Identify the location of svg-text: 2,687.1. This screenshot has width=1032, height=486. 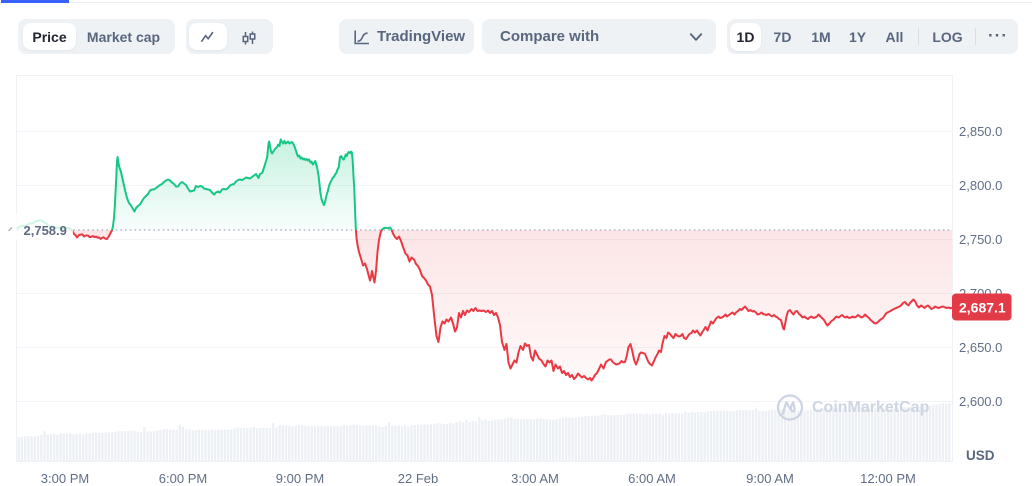
(982, 308).